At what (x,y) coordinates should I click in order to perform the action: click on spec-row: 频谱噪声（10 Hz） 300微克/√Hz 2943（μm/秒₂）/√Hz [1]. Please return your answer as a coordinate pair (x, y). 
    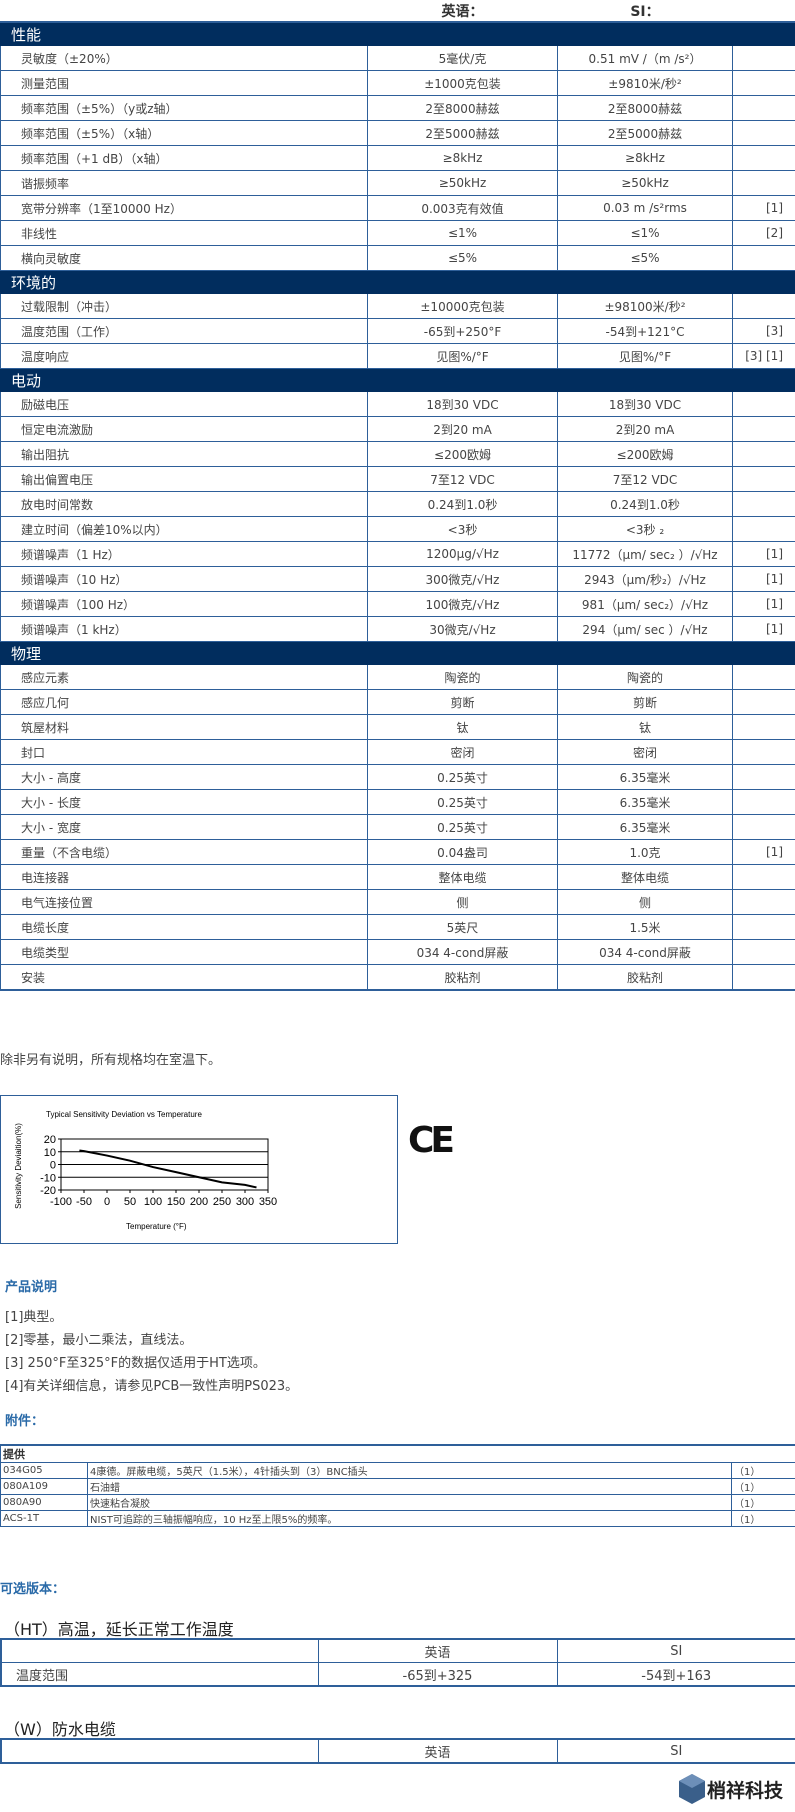
    Looking at the image, I should click on (397, 579).